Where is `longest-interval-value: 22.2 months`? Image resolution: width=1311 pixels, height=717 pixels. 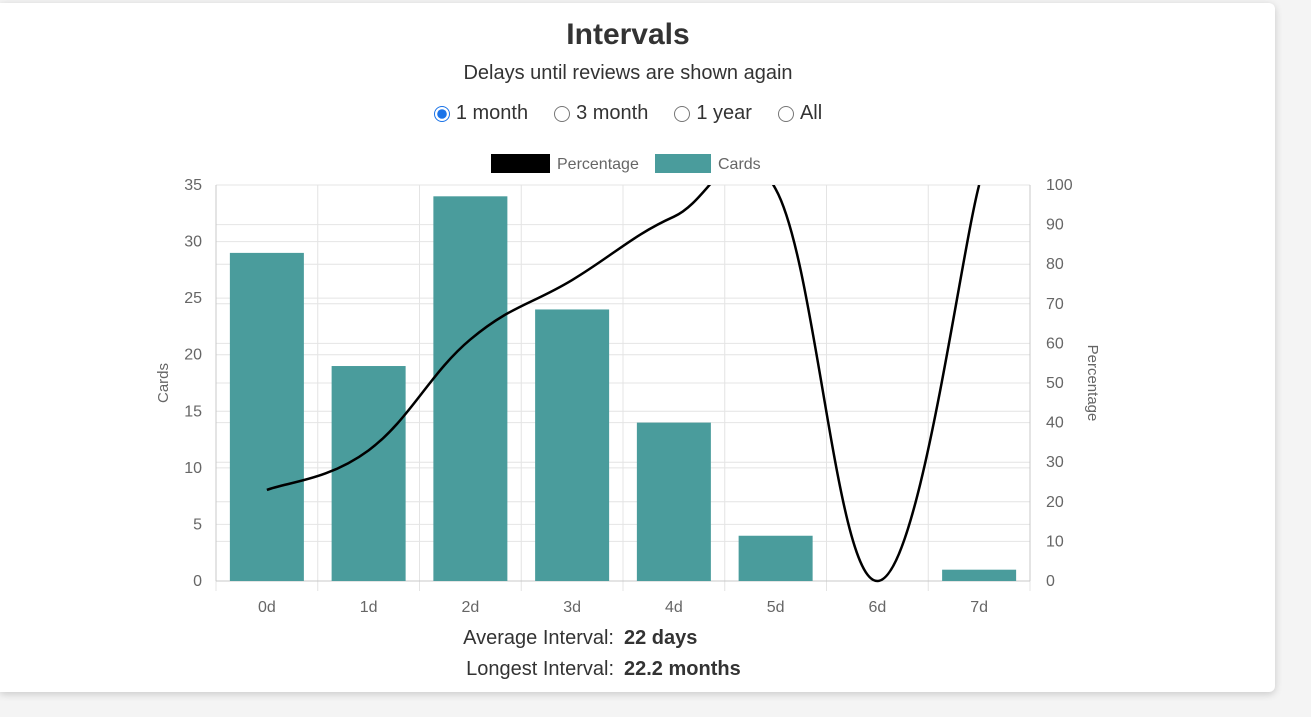
longest-interval-value: 22.2 months is located at coordinates (682, 669).